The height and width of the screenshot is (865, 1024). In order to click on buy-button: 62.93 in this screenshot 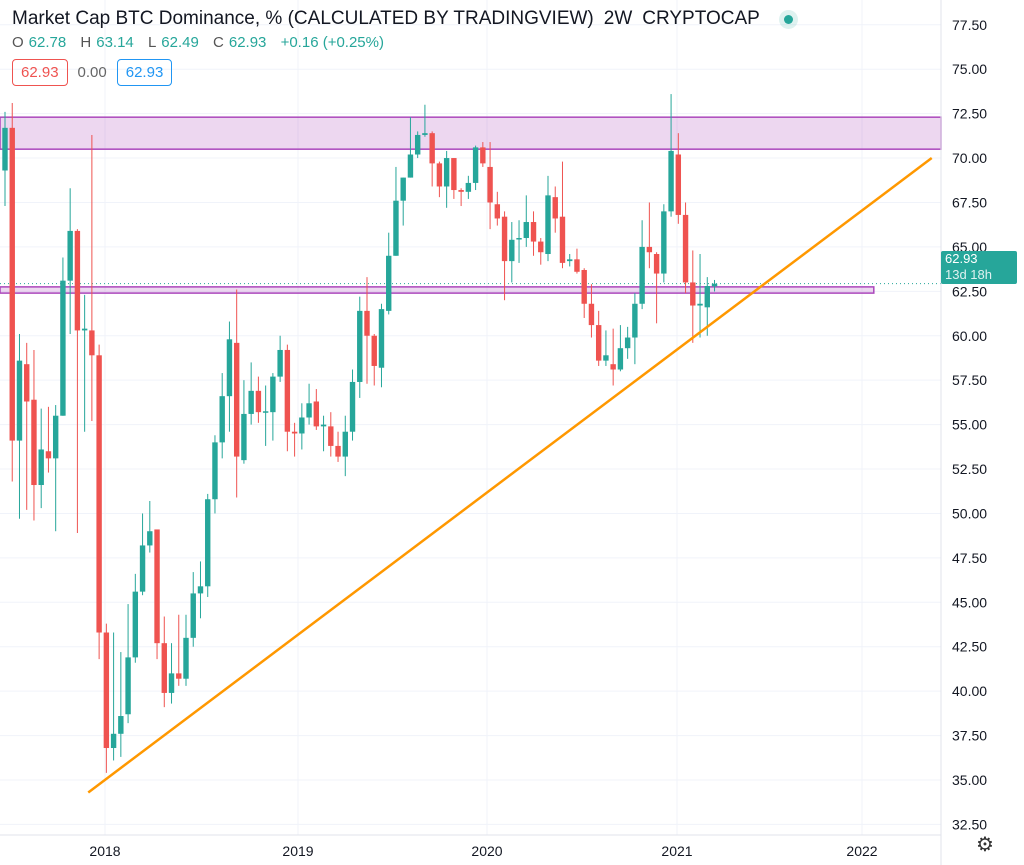, I will do `click(144, 72)`.